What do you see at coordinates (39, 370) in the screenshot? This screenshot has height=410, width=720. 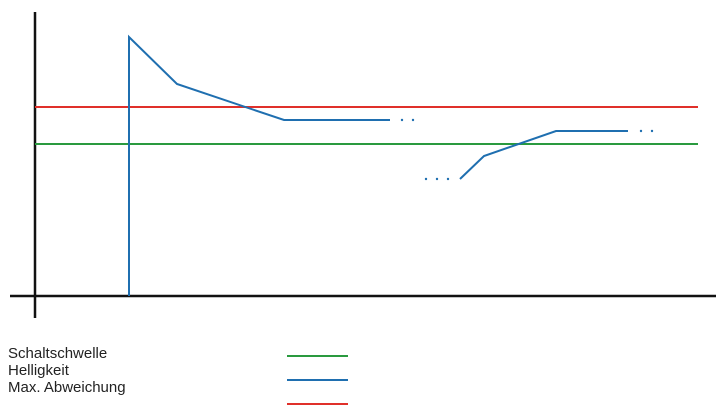 I see `legend-label: Helligkeit` at bounding box center [39, 370].